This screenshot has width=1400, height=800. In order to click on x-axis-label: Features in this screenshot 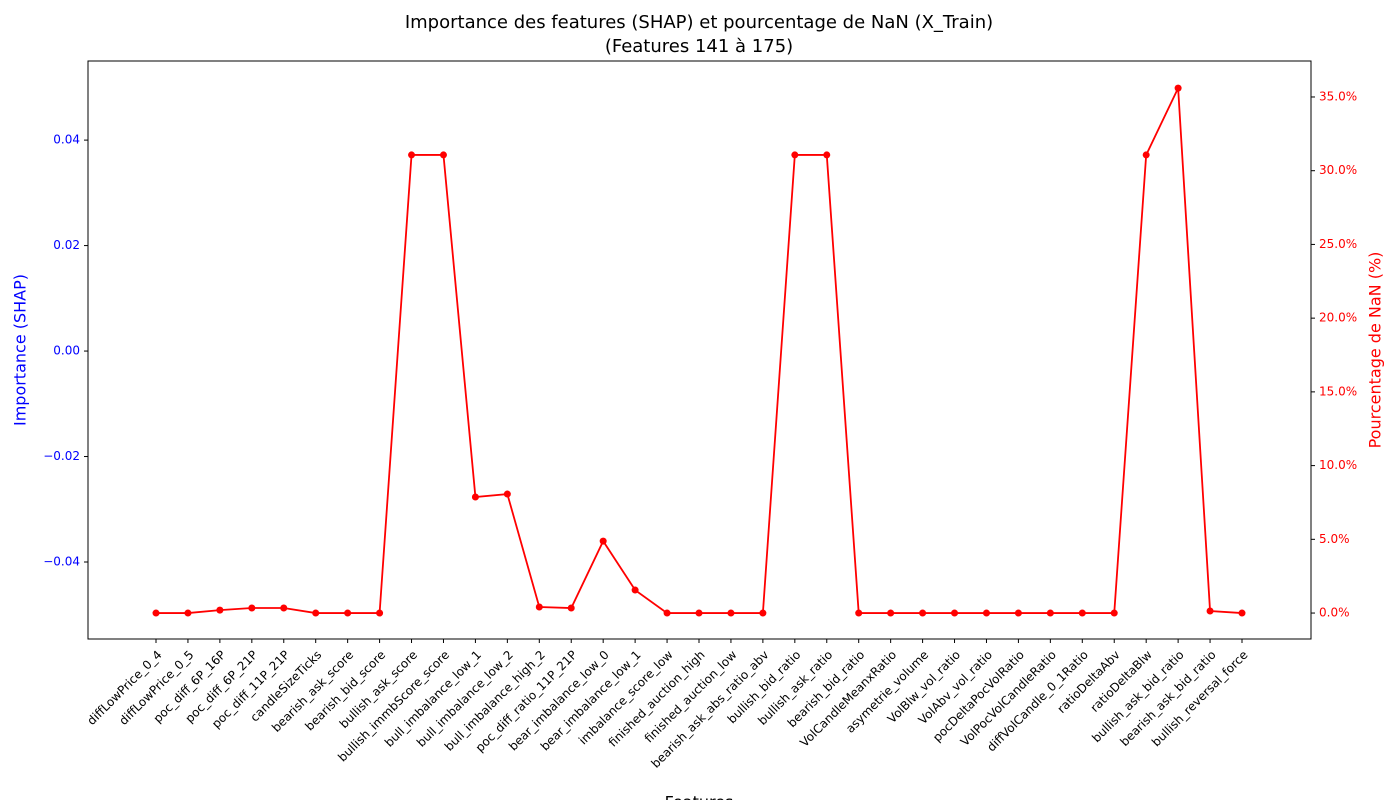, I will do `click(699, 796)`.